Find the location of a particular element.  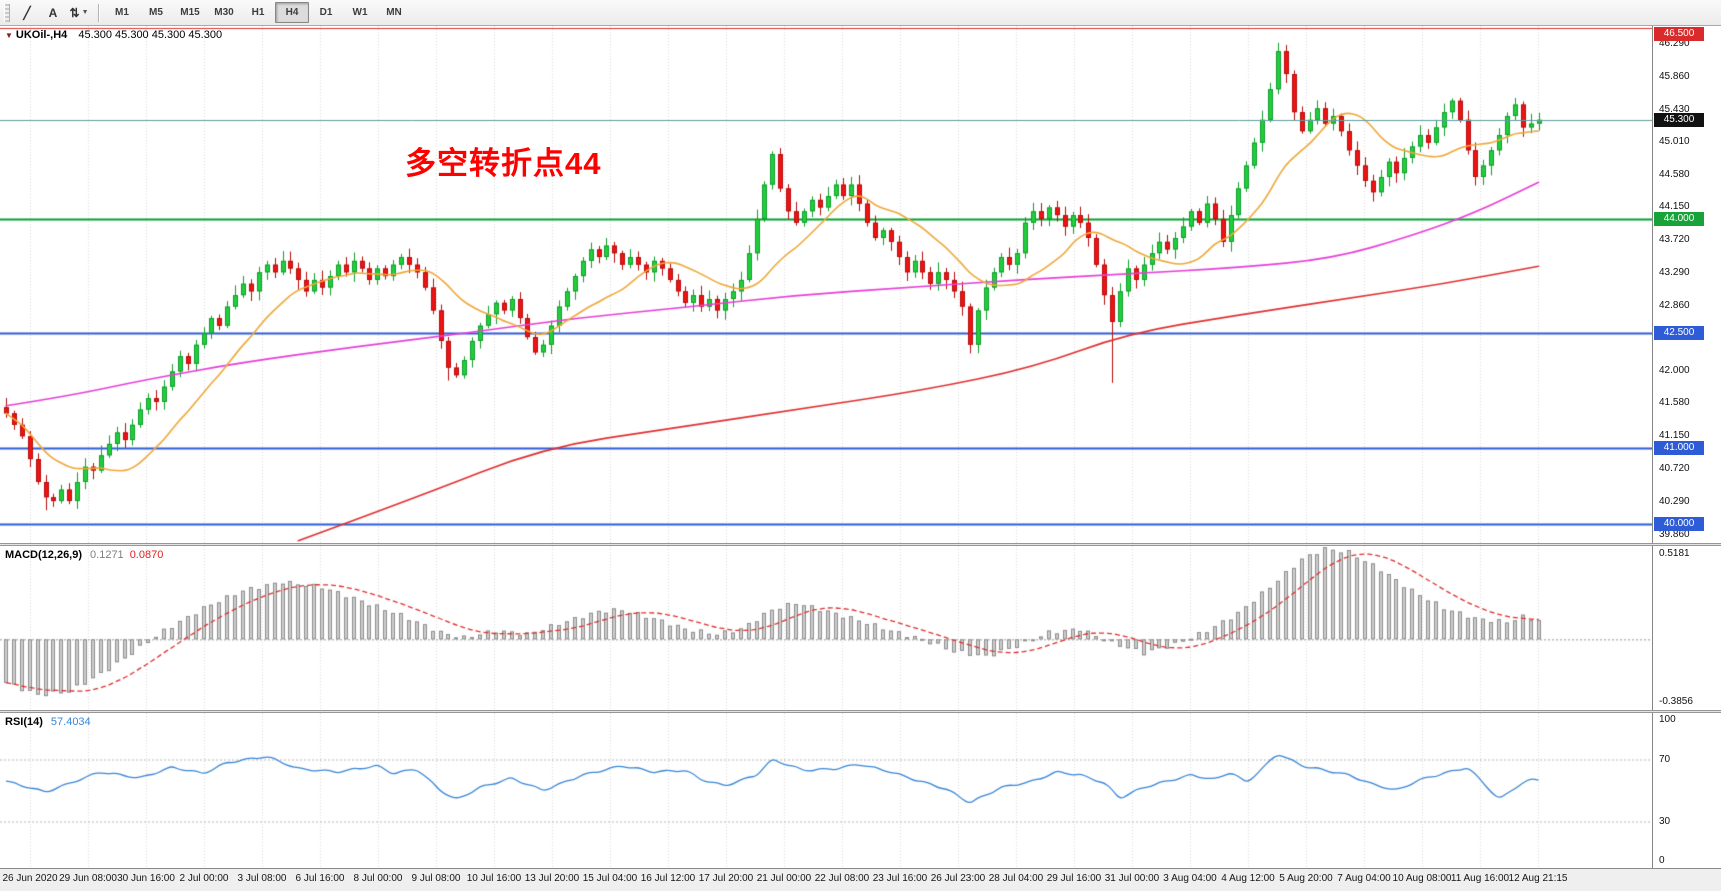

time-label: 4 Aug 12:00 is located at coordinates (1248, 878).